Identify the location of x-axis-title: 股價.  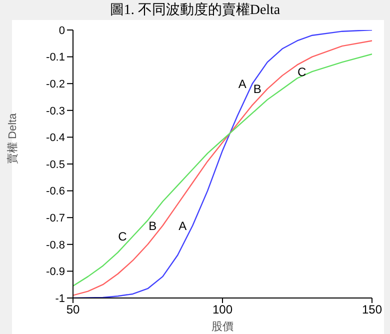
(223, 327).